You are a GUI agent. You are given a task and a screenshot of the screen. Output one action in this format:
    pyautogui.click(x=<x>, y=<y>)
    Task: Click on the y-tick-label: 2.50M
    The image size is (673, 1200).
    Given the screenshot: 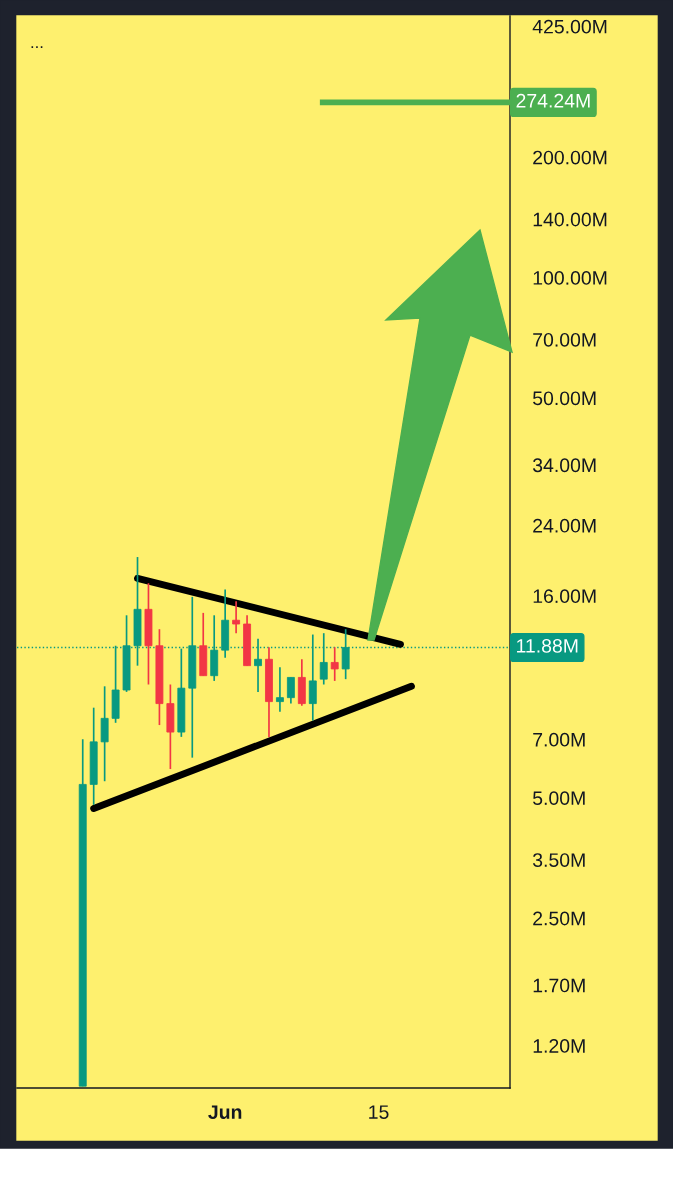 What is the action you would take?
    pyautogui.click(x=559, y=918)
    